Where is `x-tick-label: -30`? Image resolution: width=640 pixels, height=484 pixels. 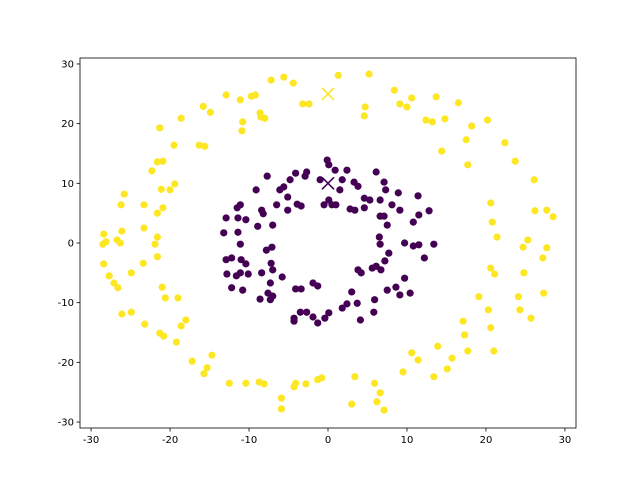 x-tick-label: -30 is located at coordinates (91, 440).